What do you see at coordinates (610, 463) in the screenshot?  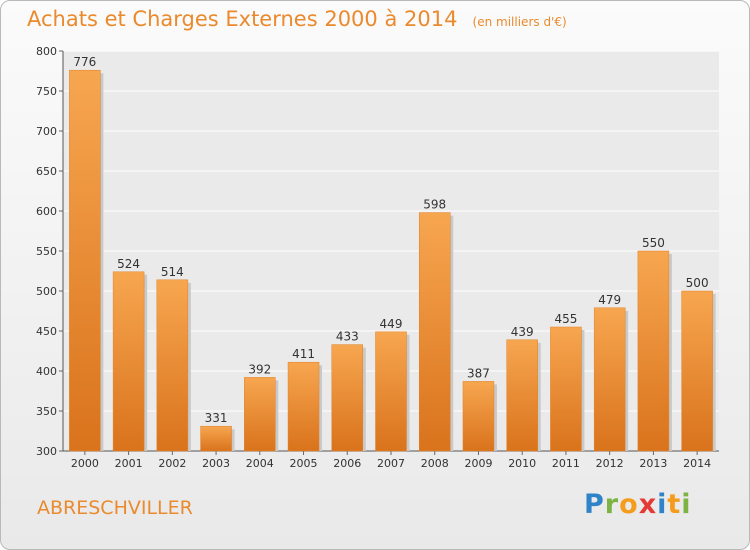 I see `x-tick-label: 2012` at bounding box center [610, 463].